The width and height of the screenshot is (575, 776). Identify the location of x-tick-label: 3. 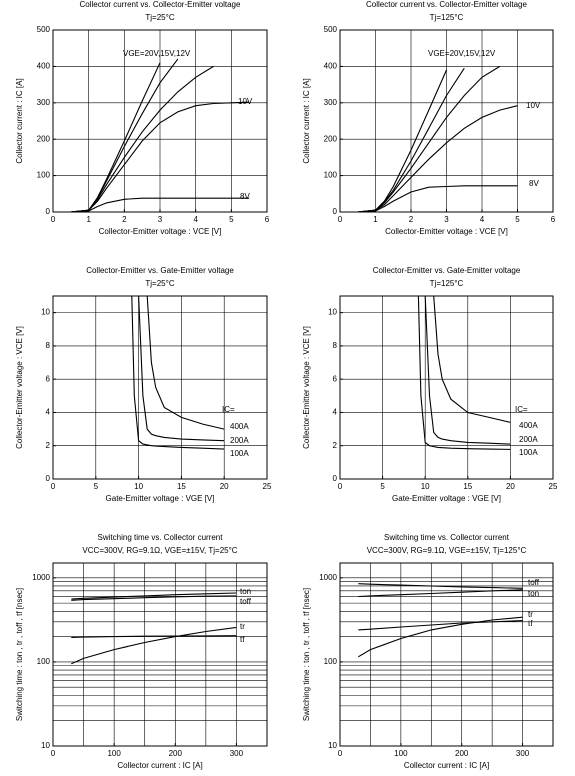
(446, 219).